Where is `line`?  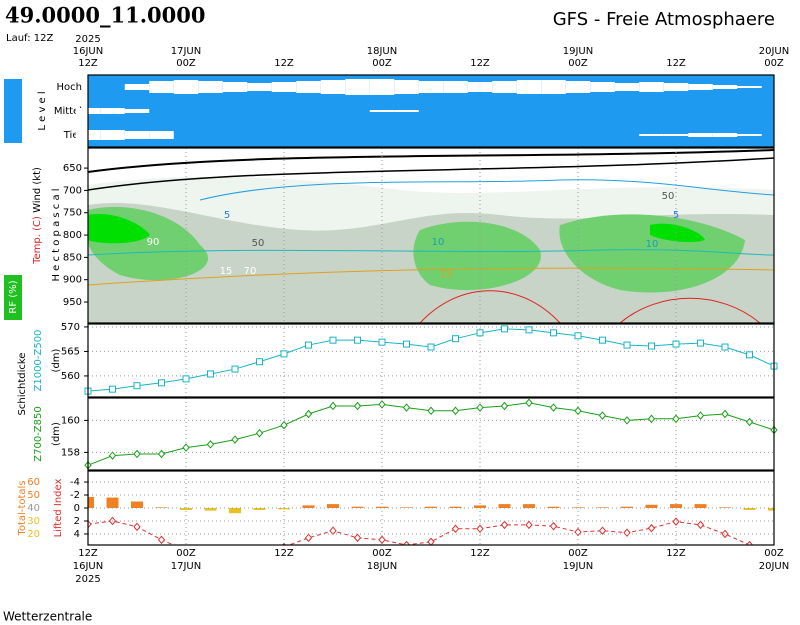
line is located at coordinates (431, 360).